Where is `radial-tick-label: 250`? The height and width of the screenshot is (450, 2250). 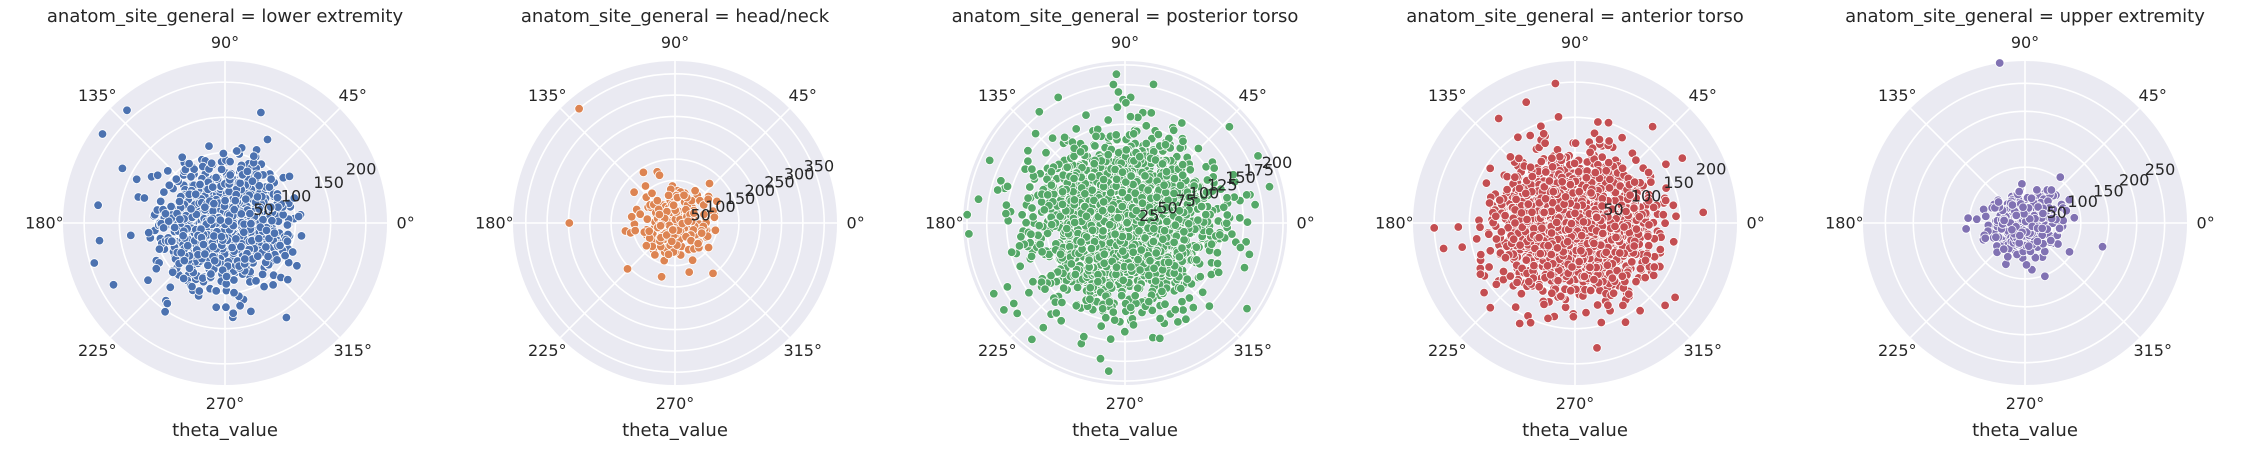
radial-tick-label: 250 is located at coordinates (779, 182).